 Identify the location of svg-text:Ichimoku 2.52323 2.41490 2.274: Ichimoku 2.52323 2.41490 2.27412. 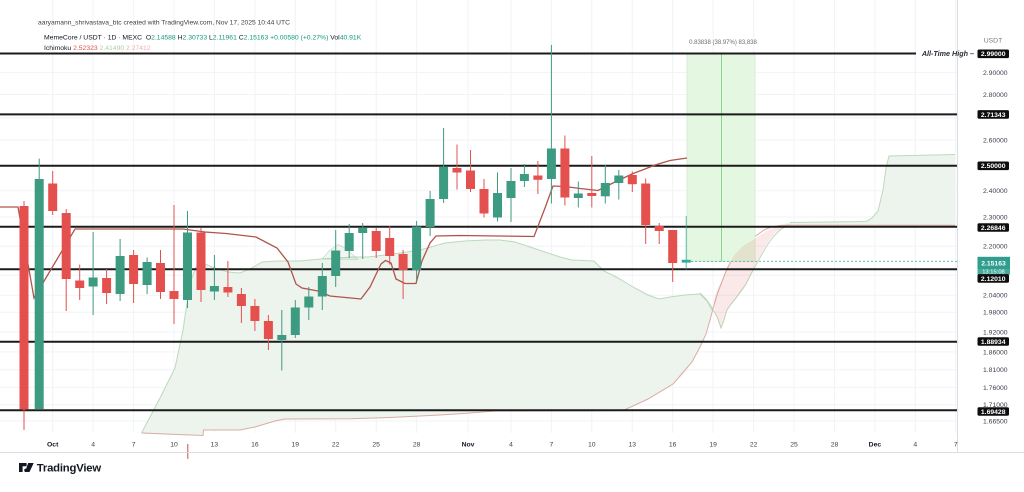
(97, 48).